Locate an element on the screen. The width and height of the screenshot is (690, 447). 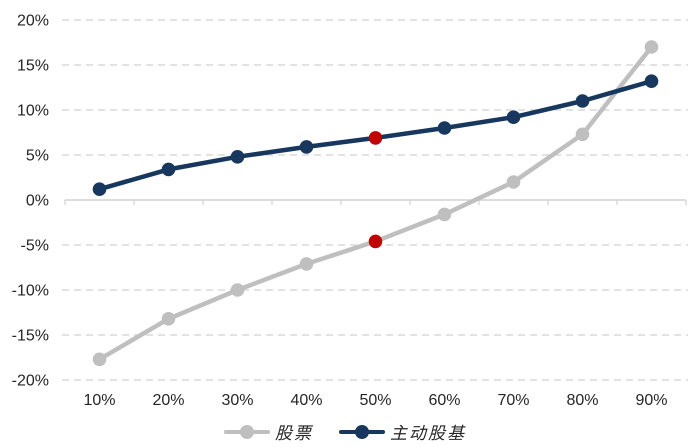
y-axis-tick-label: 5% is located at coordinates (37, 156).